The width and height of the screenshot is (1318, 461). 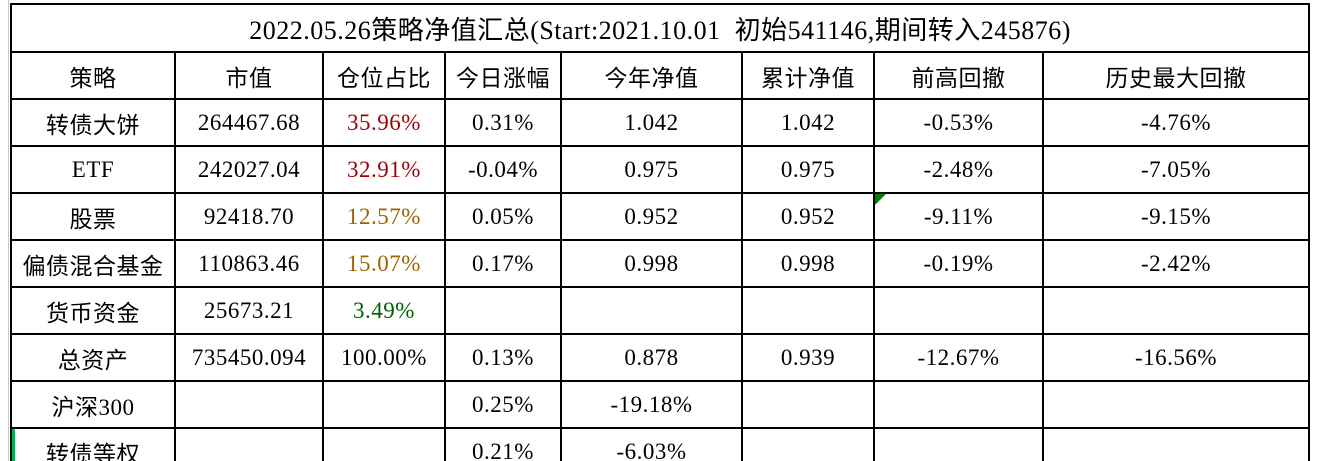 I want to click on strategy-cell: 货币资金, so click(x=93, y=310).